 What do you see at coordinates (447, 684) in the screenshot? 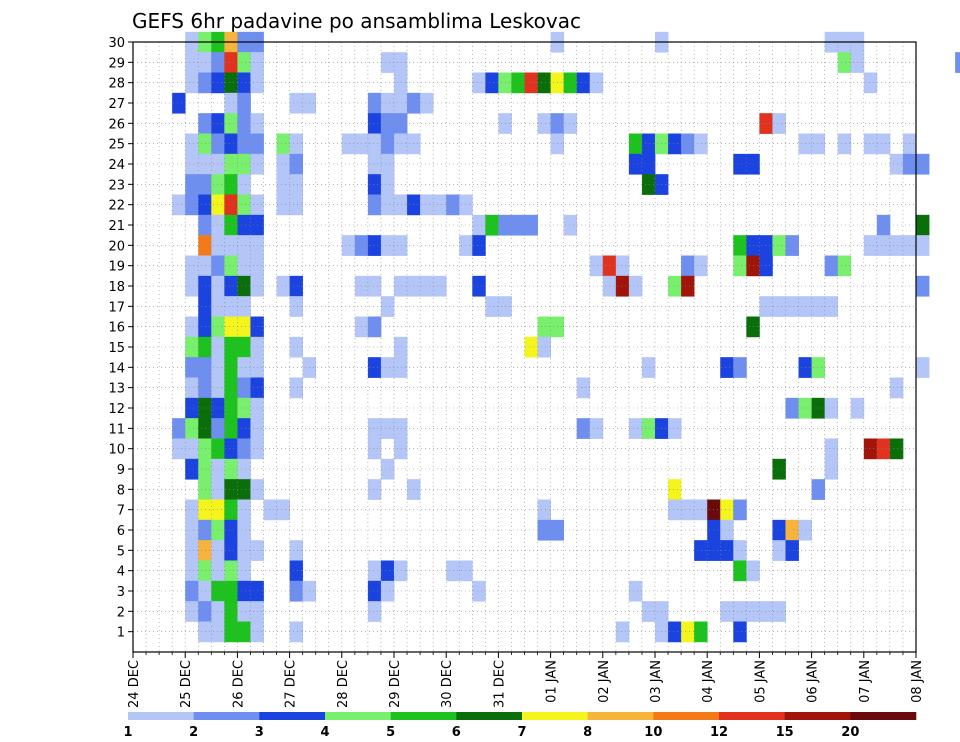
I see `x-tick-label: 30 DEC` at bounding box center [447, 684].